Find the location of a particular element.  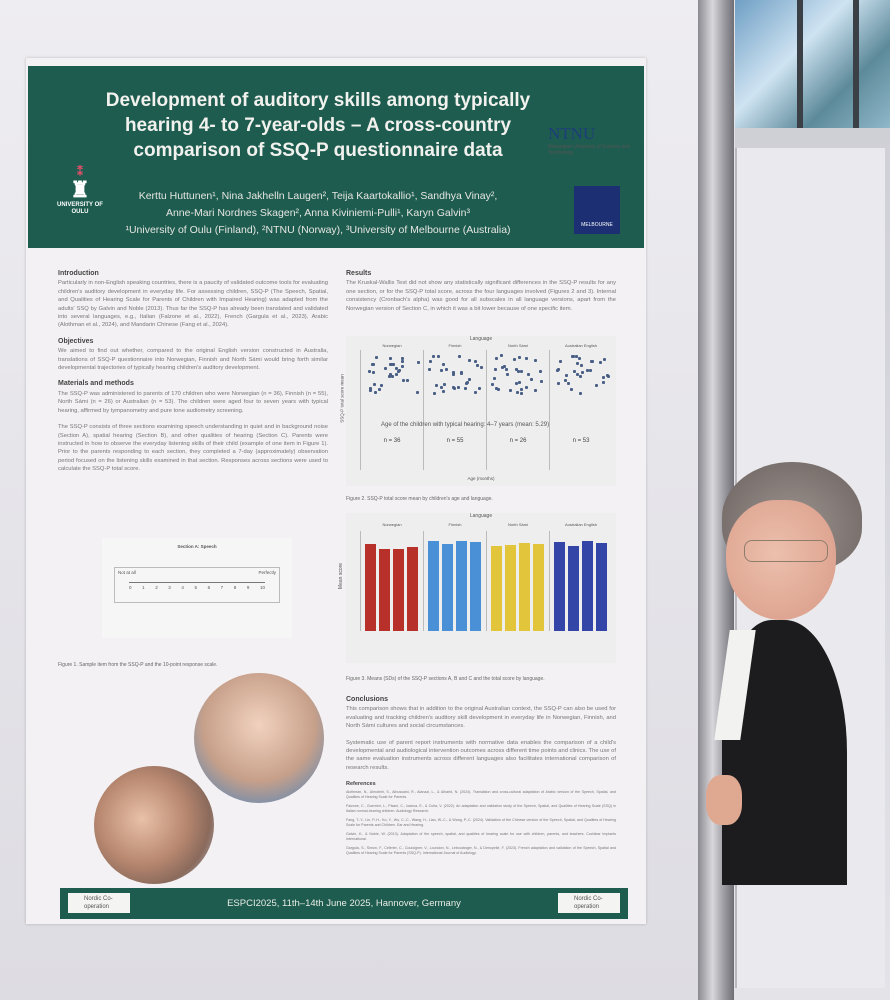

ntnu-logo-text: NTNU is located at coordinates (572, 133).